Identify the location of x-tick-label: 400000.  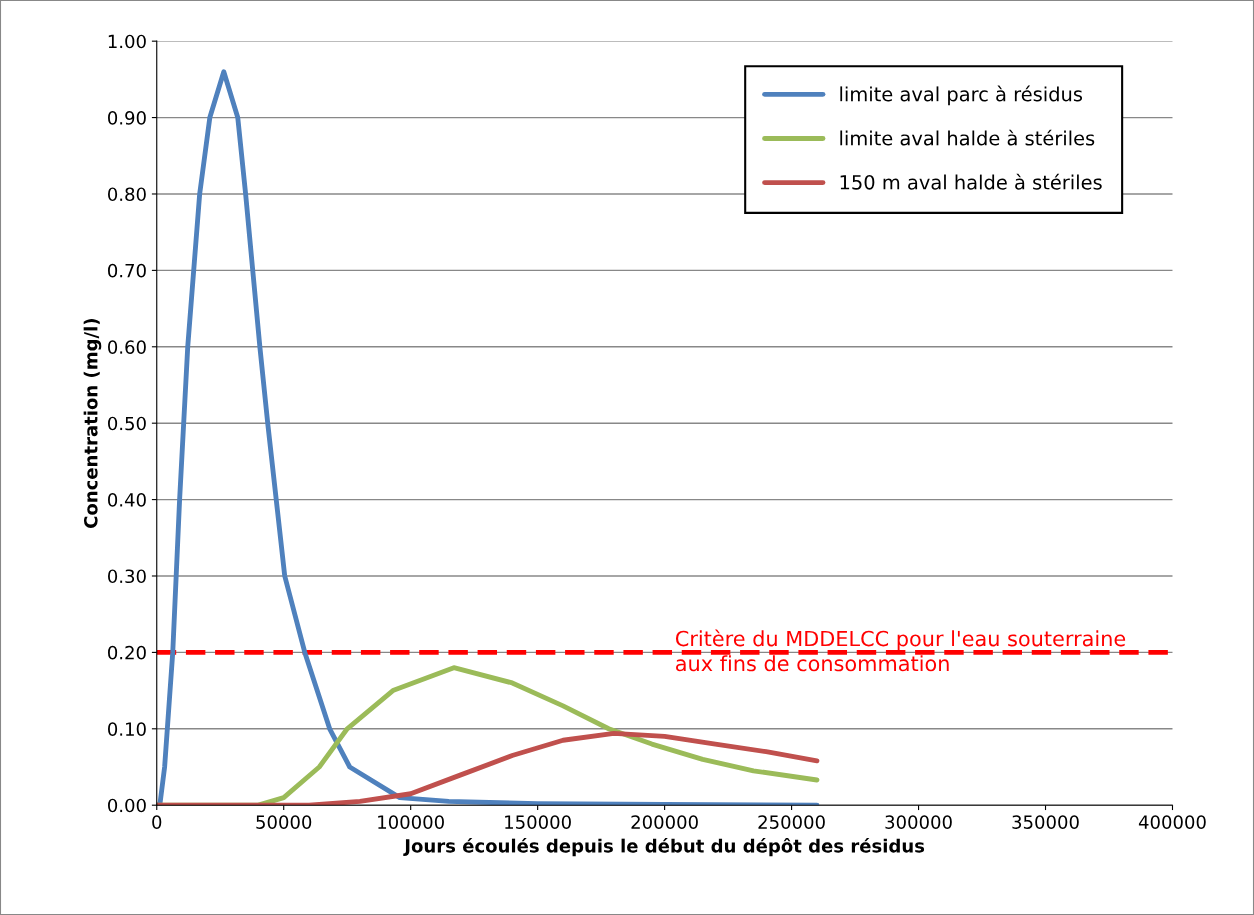
(1172, 822).